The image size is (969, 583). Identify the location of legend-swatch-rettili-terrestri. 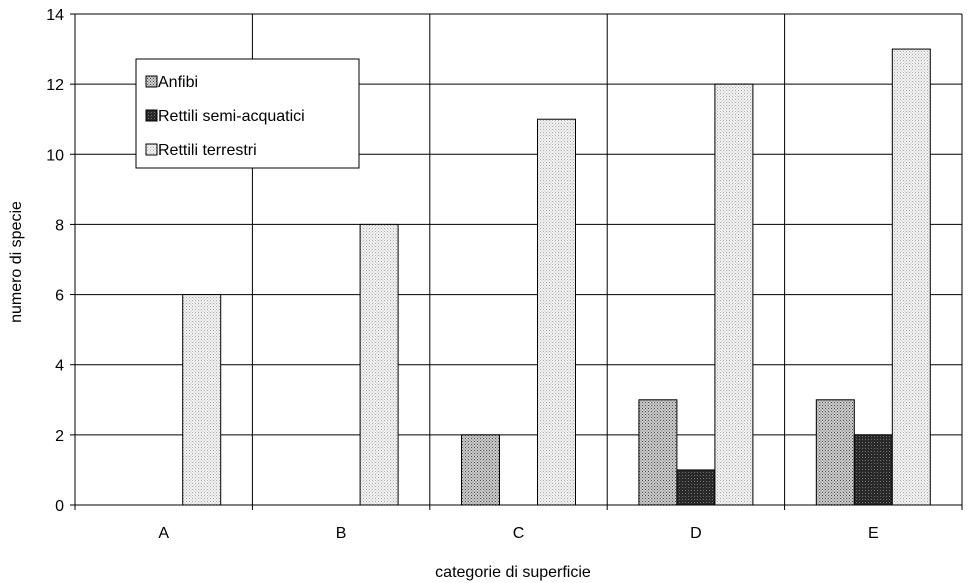
(151, 149).